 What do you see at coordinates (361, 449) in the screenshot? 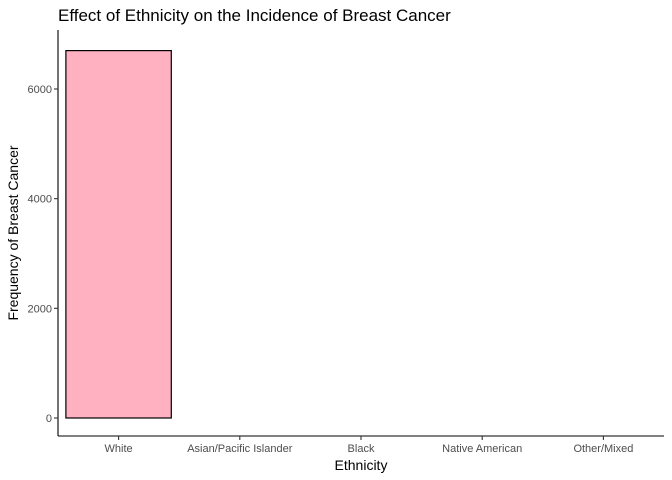
I see `x-tick-label: Black` at bounding box center [361, 449].